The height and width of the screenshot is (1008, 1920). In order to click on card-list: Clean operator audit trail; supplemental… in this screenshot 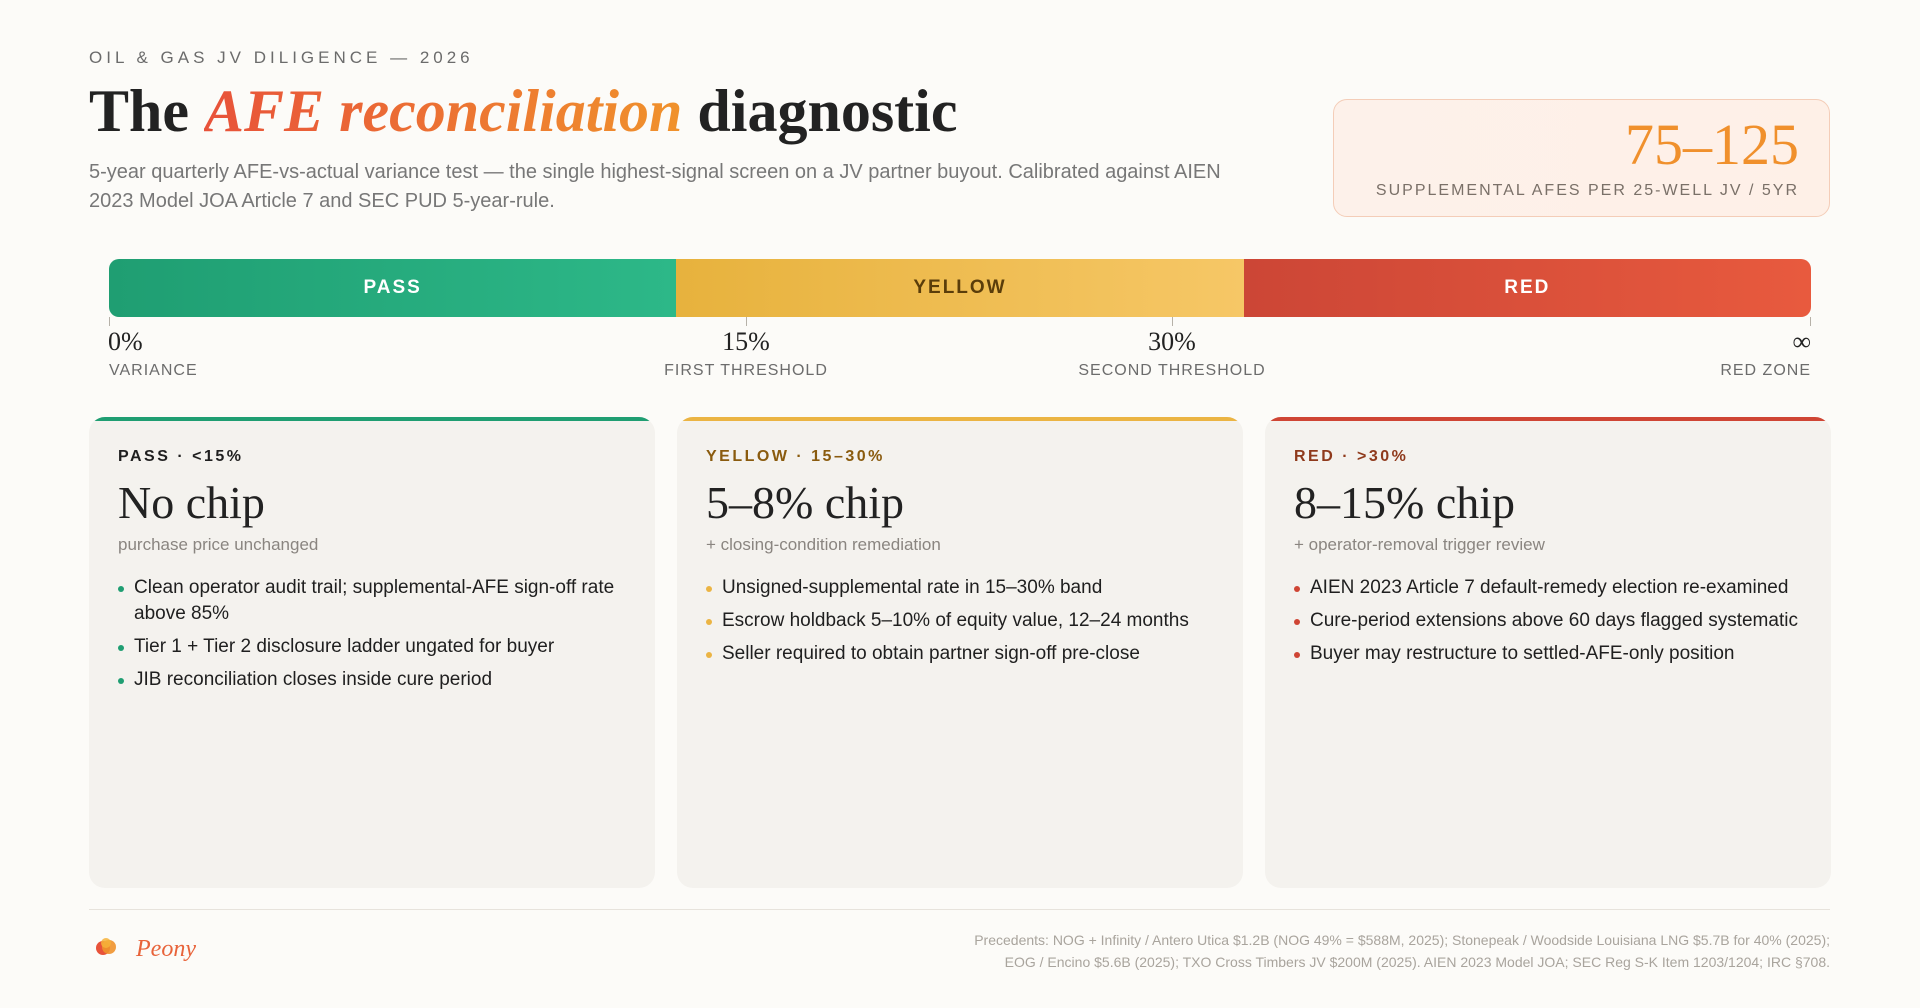, I will do `click(372, 634)`.